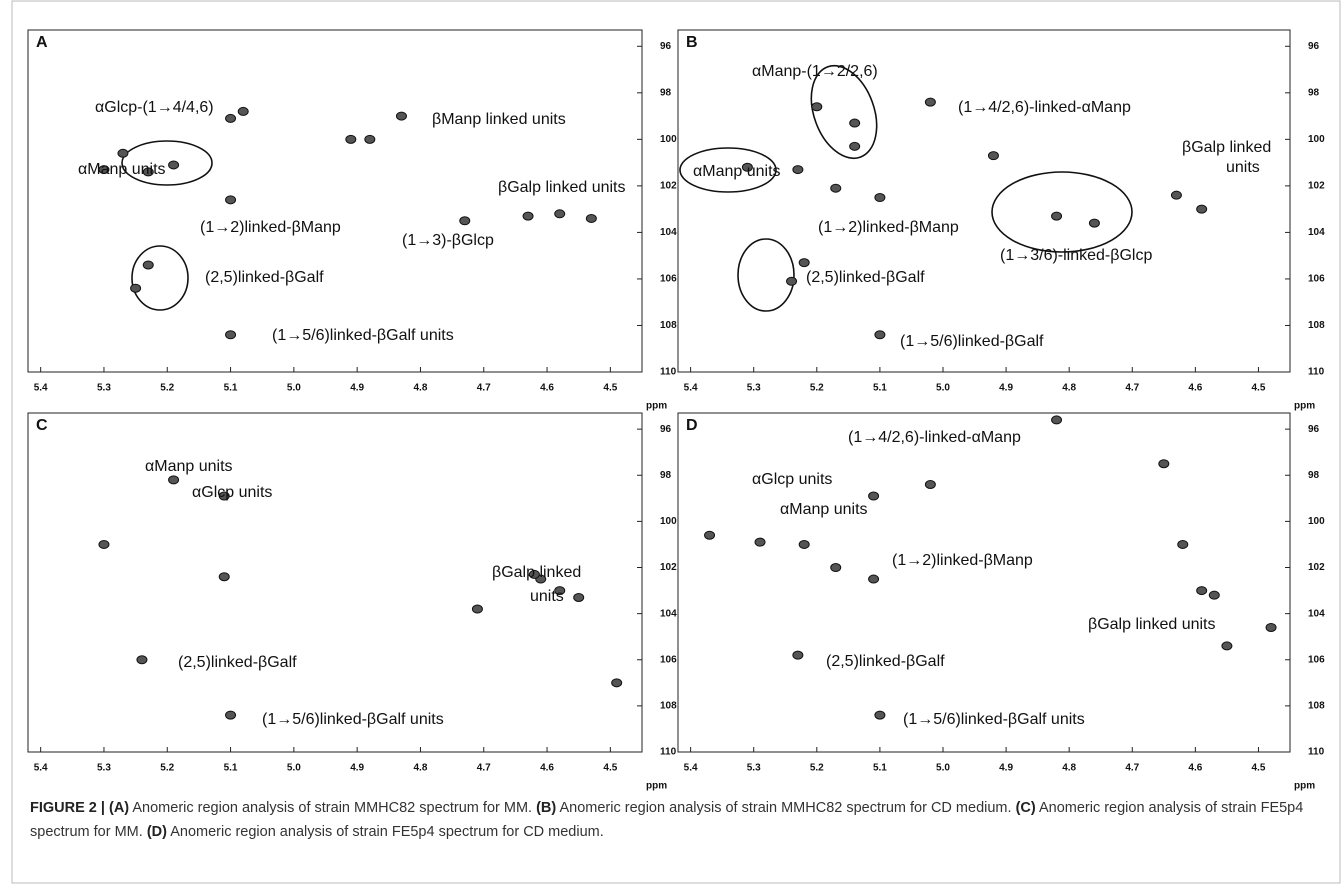  Describe the element at coordinates (885, 661) in the screenshot. I see `annotation: (2,5)linked-βGalf` at that location.